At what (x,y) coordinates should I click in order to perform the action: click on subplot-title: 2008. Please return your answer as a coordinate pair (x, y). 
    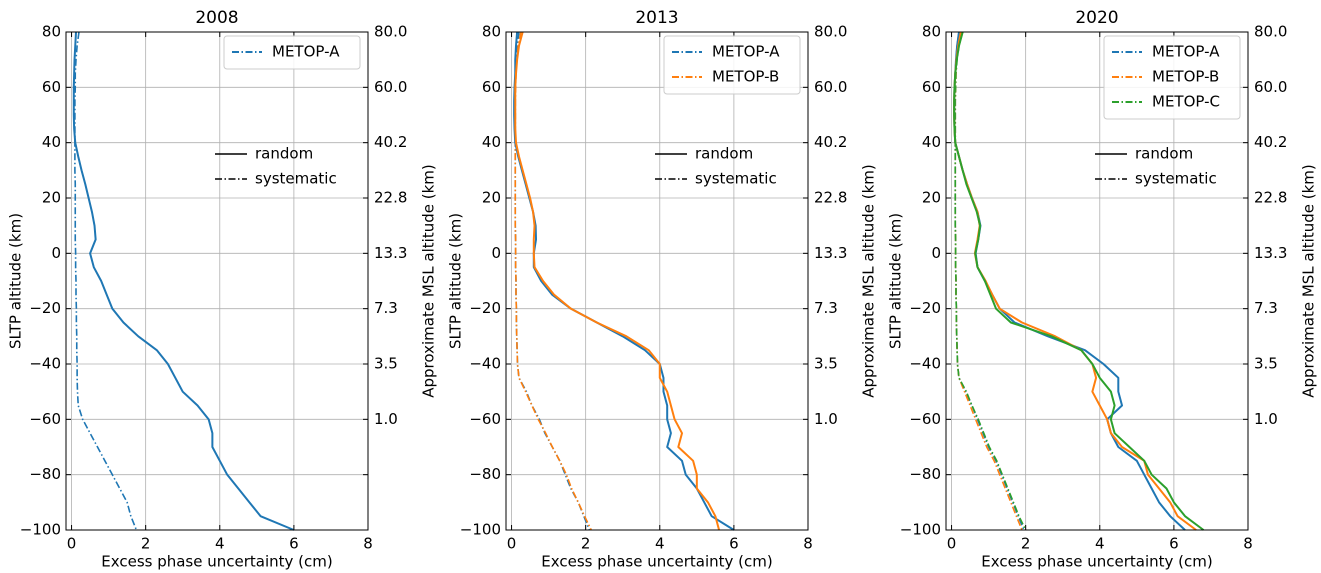
    Looking at the image, I should click on (216, 18).